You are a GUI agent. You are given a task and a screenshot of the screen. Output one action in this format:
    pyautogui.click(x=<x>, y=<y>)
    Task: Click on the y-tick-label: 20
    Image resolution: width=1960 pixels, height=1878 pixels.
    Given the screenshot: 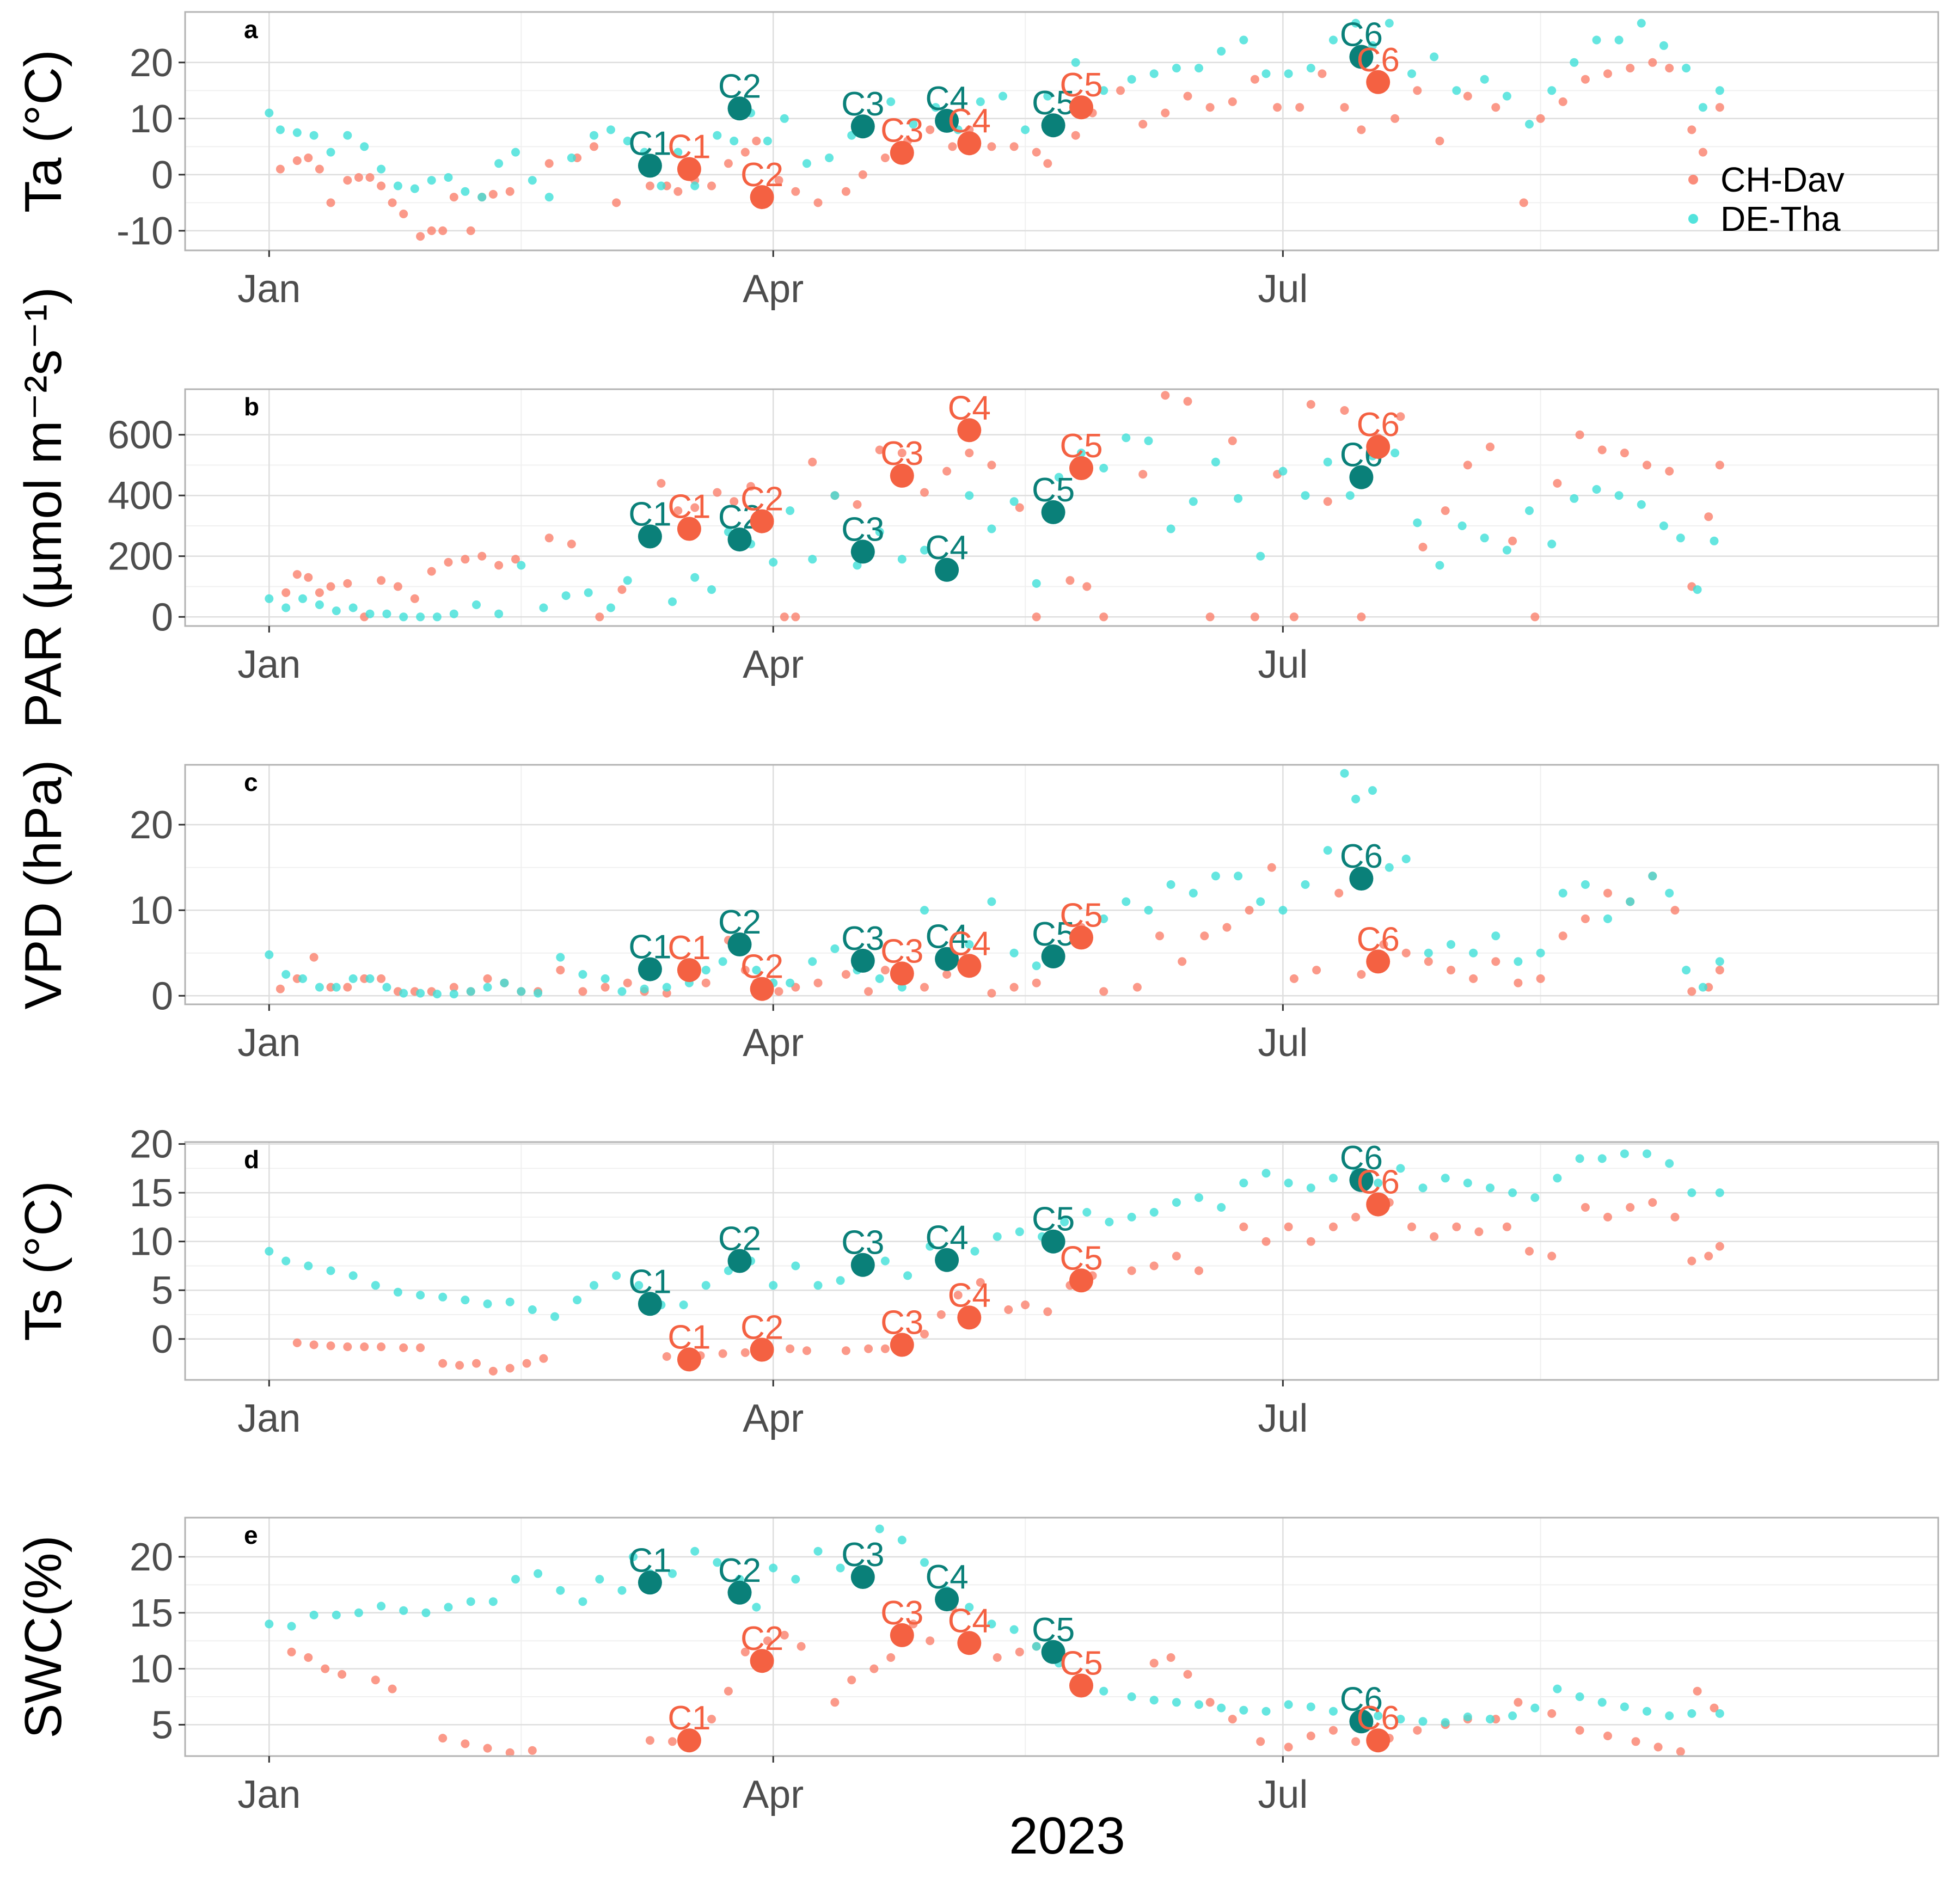 What is the action you would take?
    pyautogui.click(x=151, y=1557)
    